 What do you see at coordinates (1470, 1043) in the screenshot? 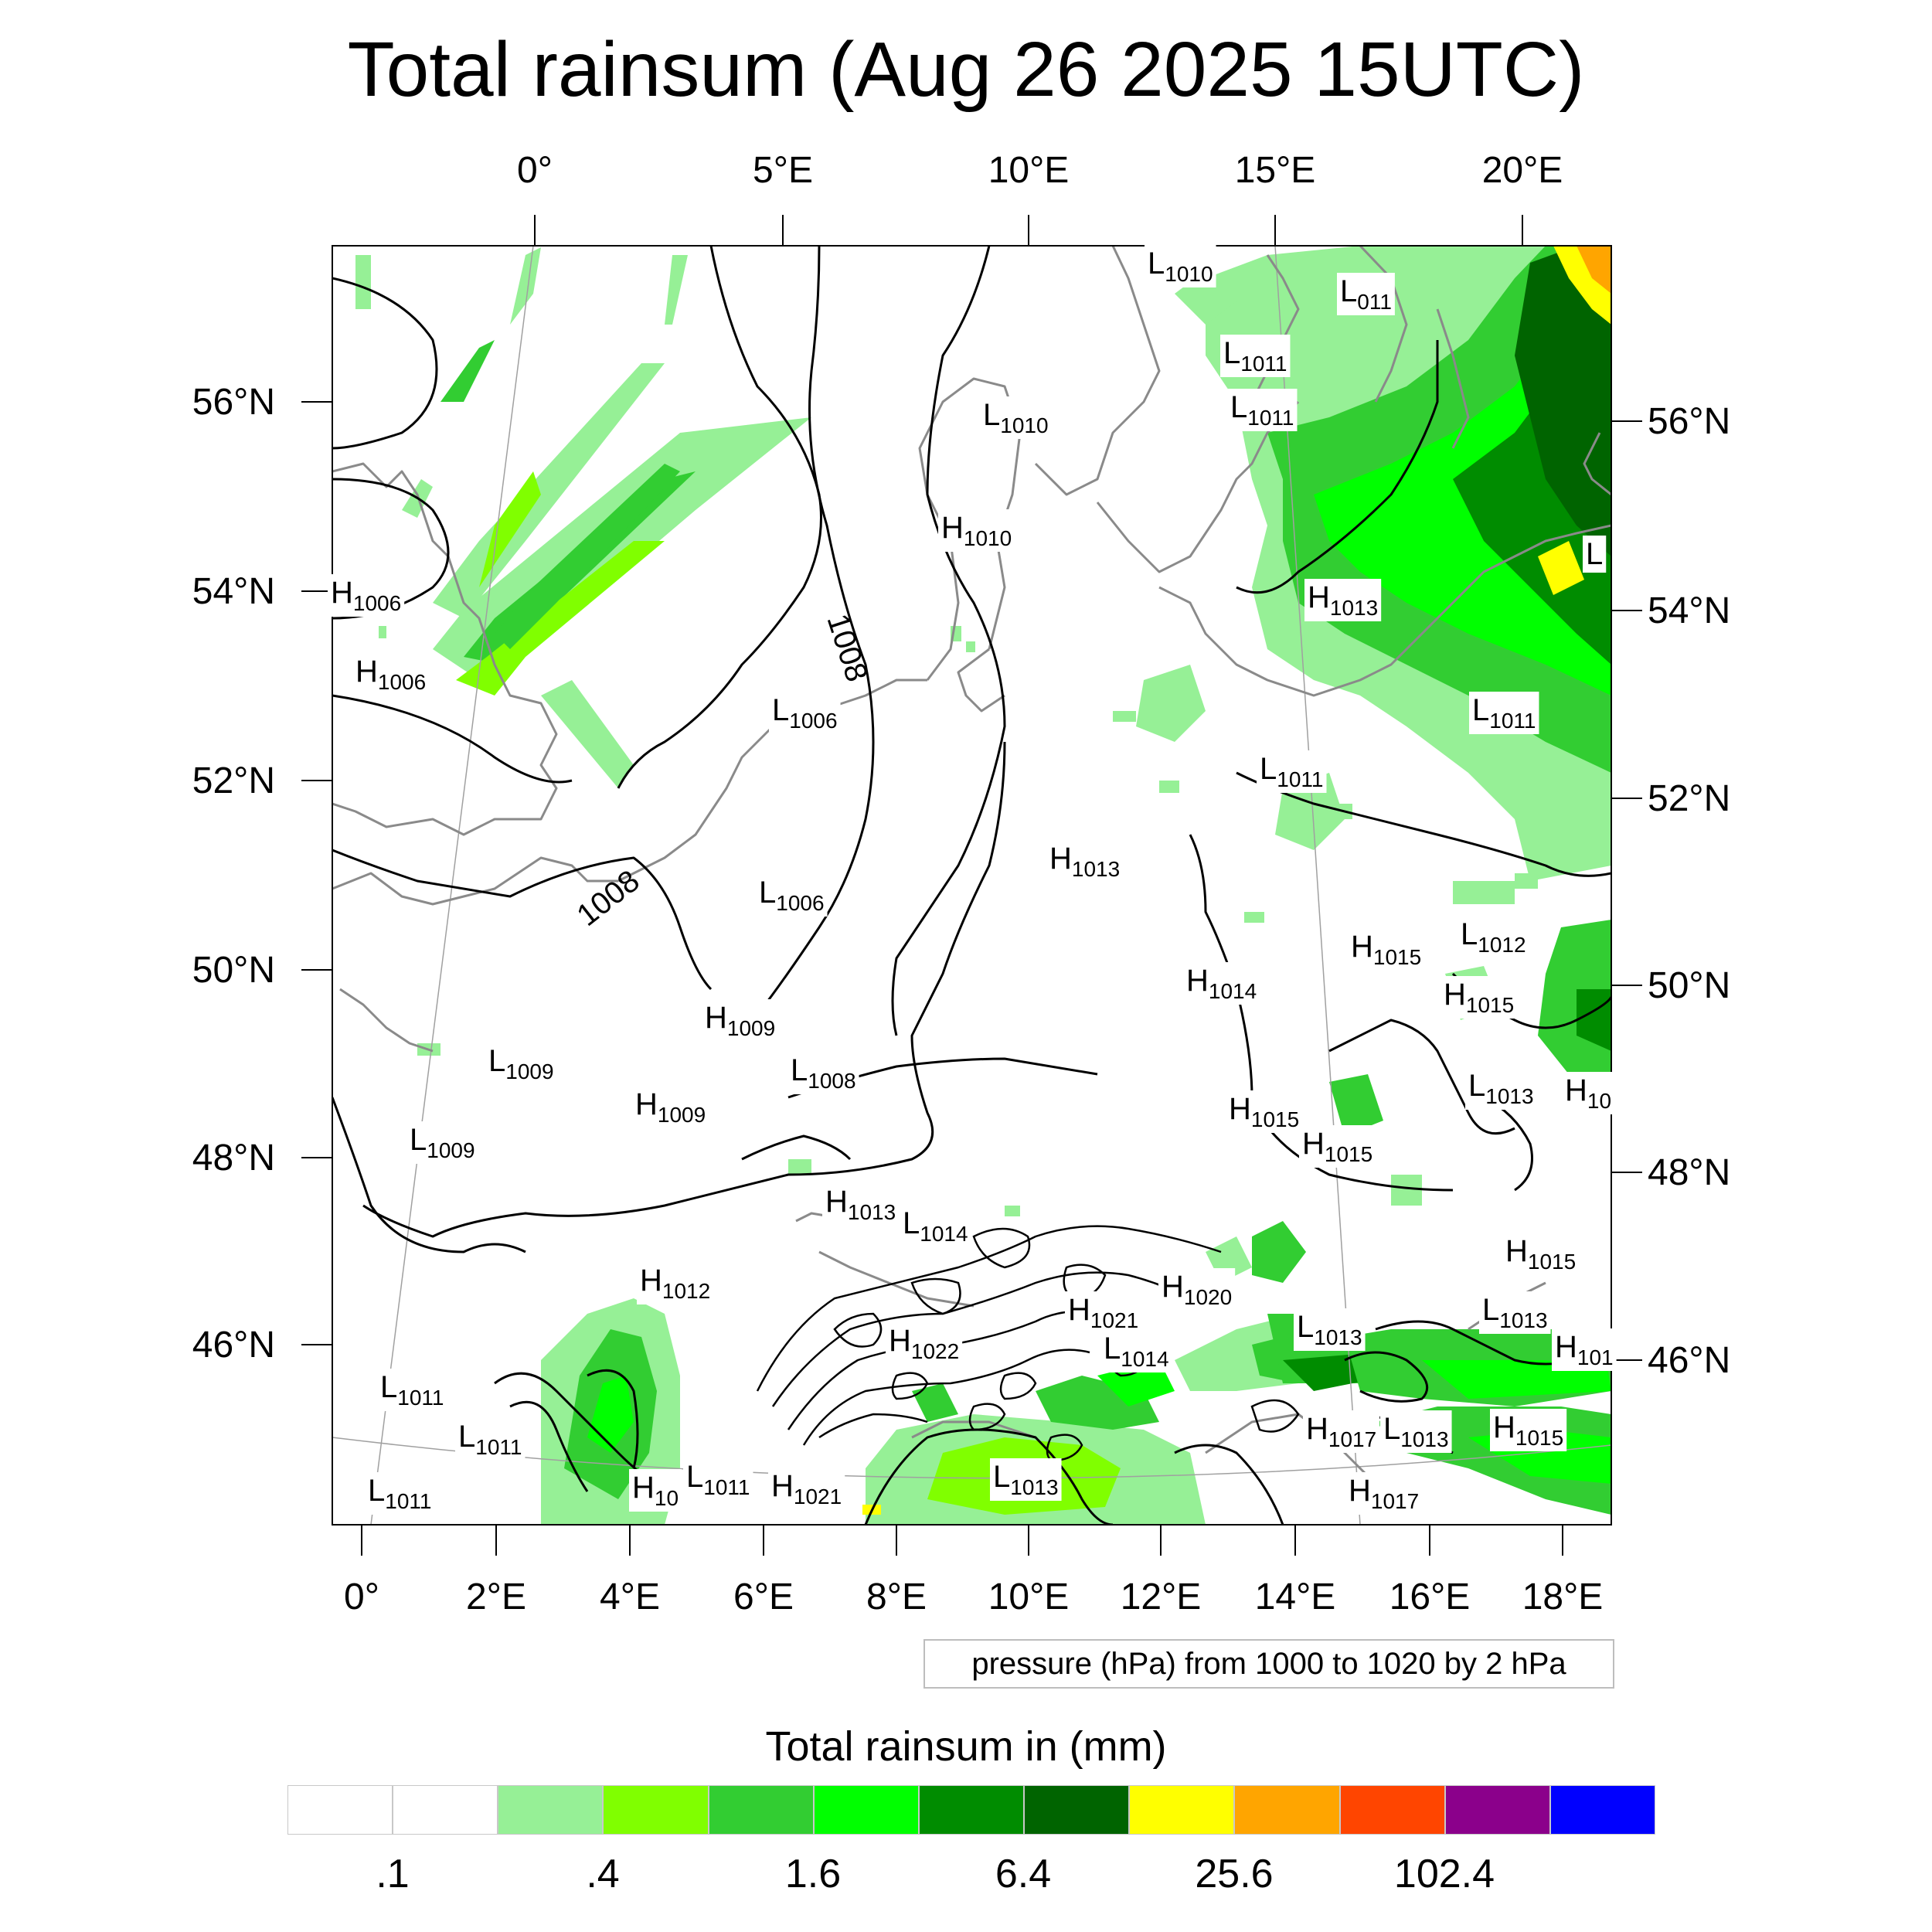
I see `rain-east-mid` at bounding box center [1470, 1043].